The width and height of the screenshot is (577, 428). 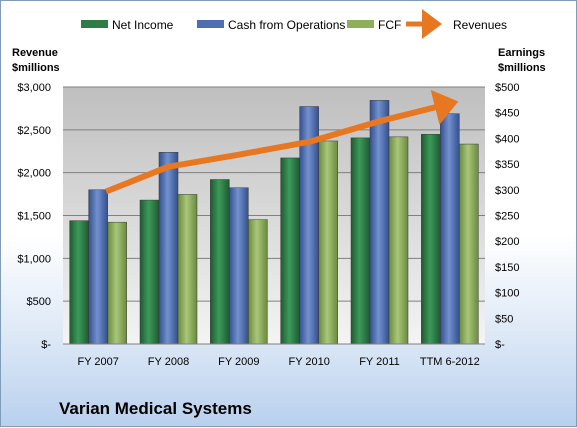 What do you see at coordinates (34, 174) in the screenshot?
I see `left-tick-label: $2,000` at bounding box center [34, 174].